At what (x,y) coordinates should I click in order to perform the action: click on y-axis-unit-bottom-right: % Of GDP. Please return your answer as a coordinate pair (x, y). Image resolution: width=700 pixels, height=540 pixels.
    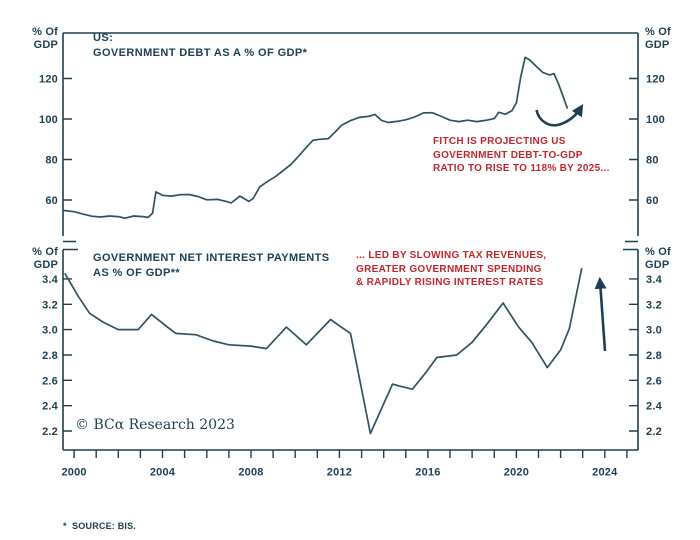
    Looking at the image, I should click on (658, 258).